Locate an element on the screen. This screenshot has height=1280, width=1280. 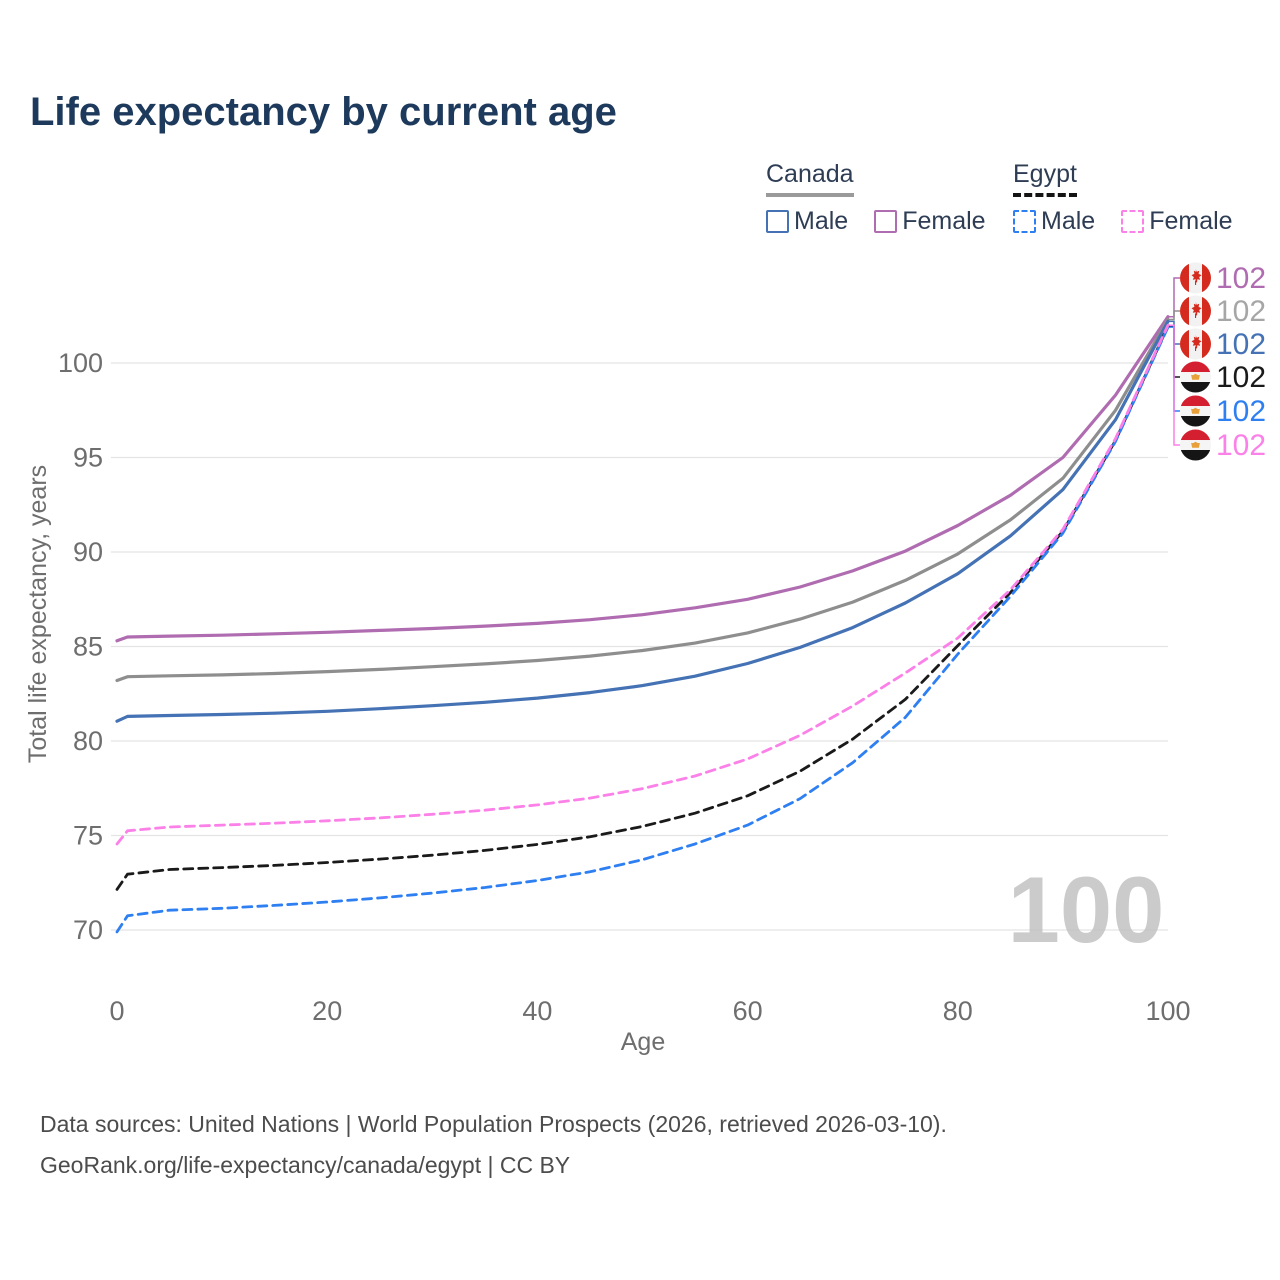
legend-line-style-canada is located at coordinates (810, 195).